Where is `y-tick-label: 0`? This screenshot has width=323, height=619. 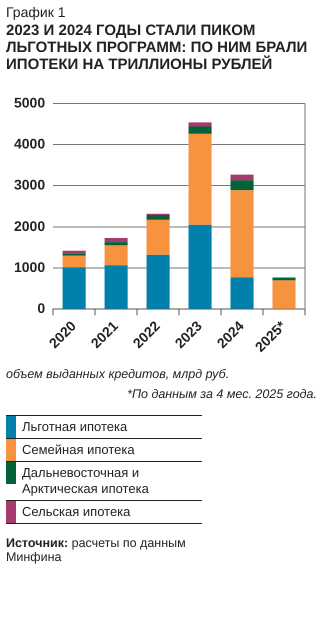 y-tick-label: 0 is located at coordinates (41, 308).